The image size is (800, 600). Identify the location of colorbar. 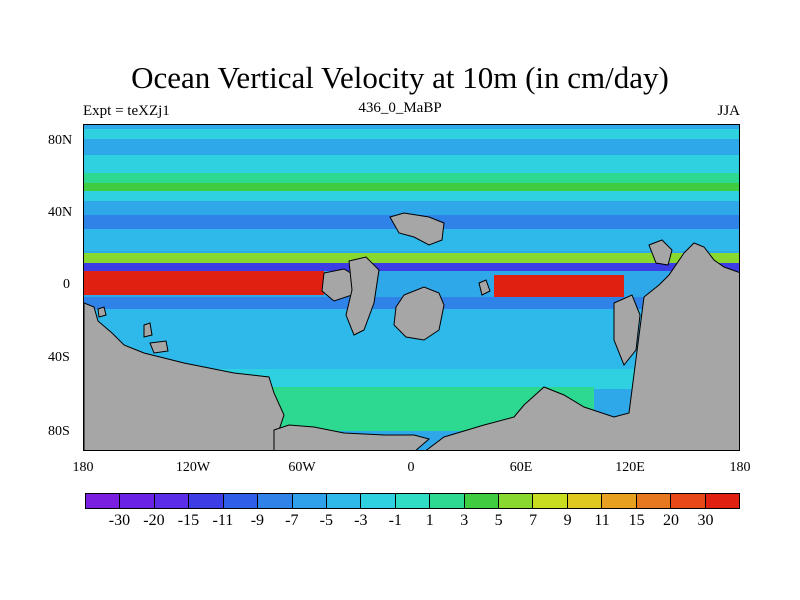
(412, 501).